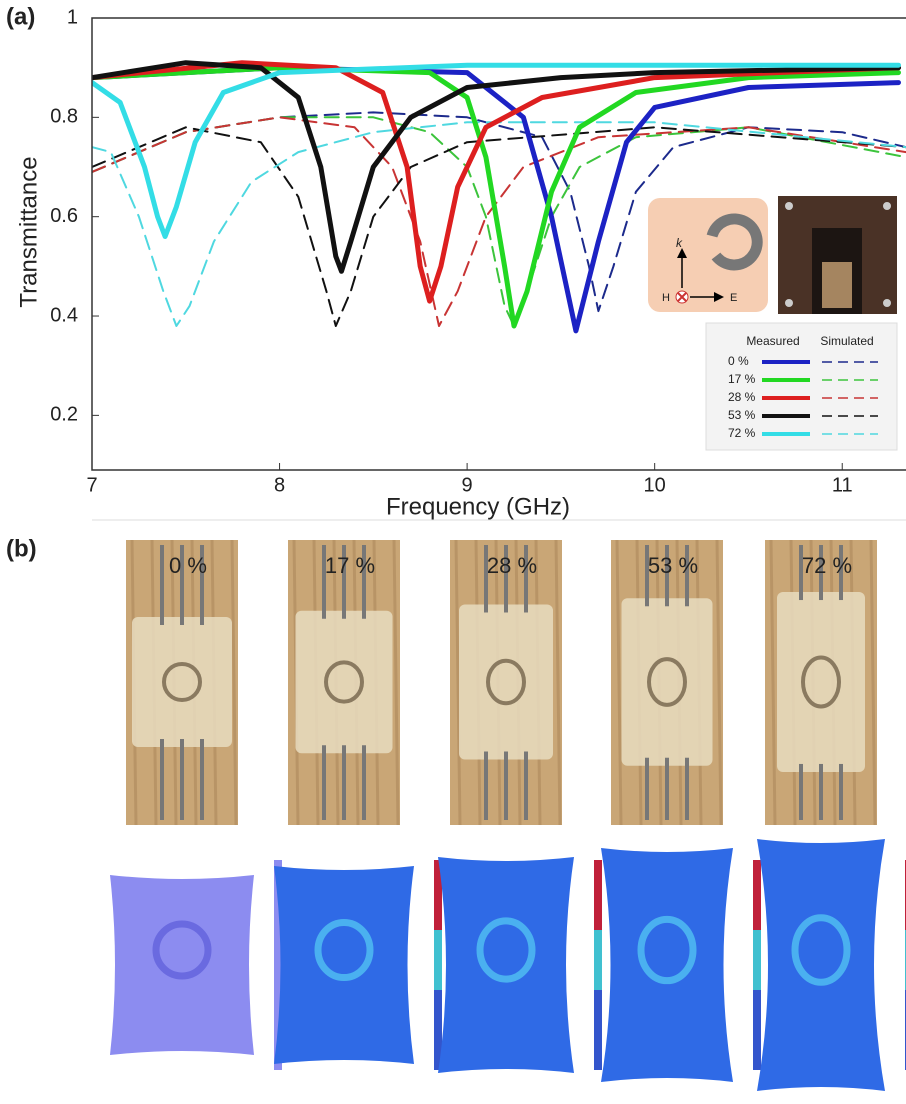  I want to click on legend-label: 0 %, so click(738, 361).